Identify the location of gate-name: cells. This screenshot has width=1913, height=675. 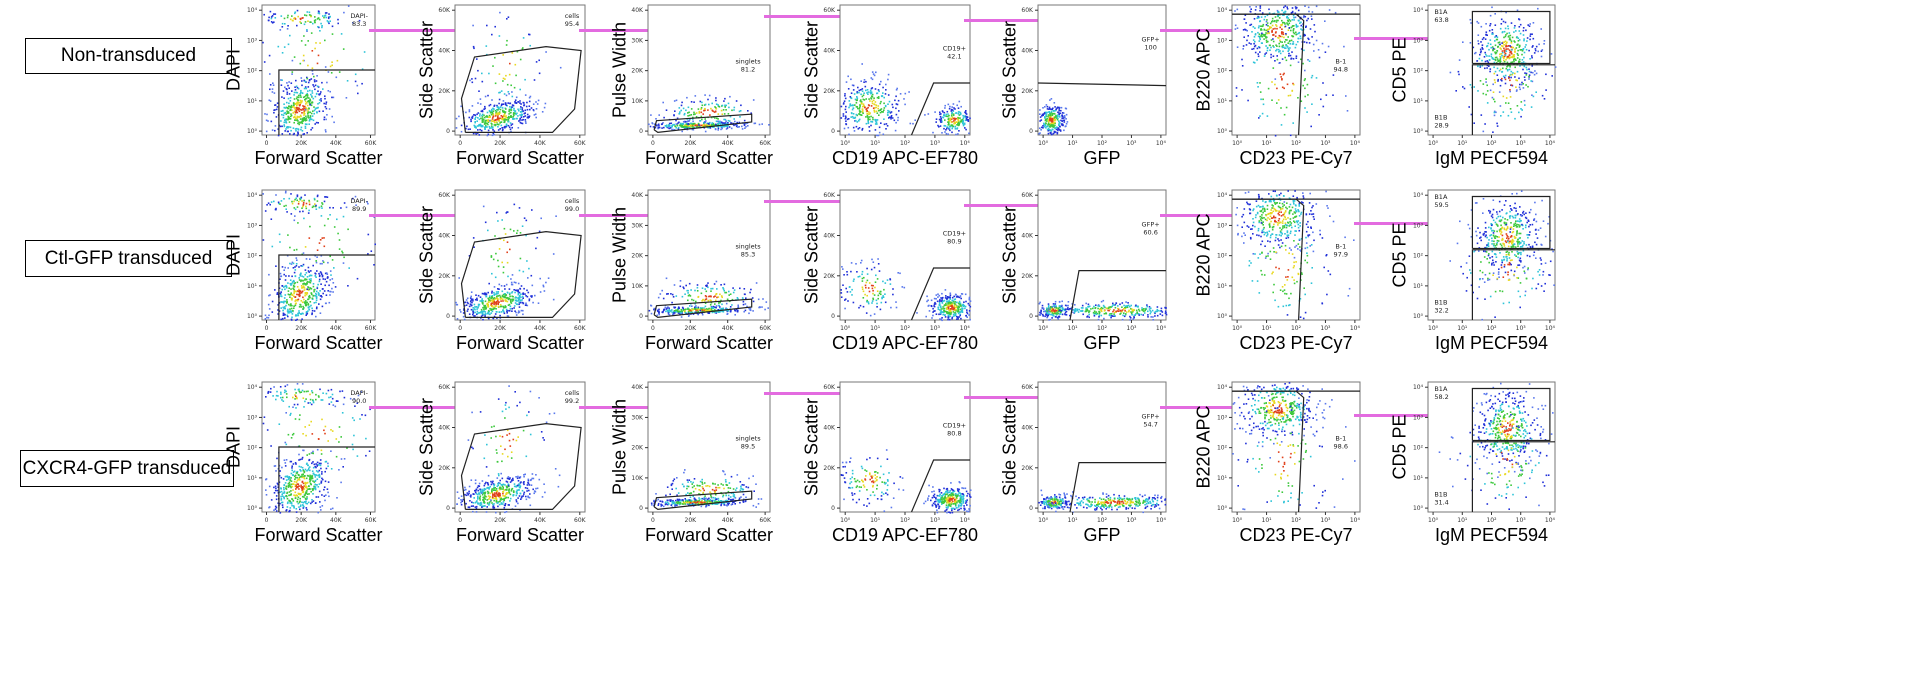
(572, 201).